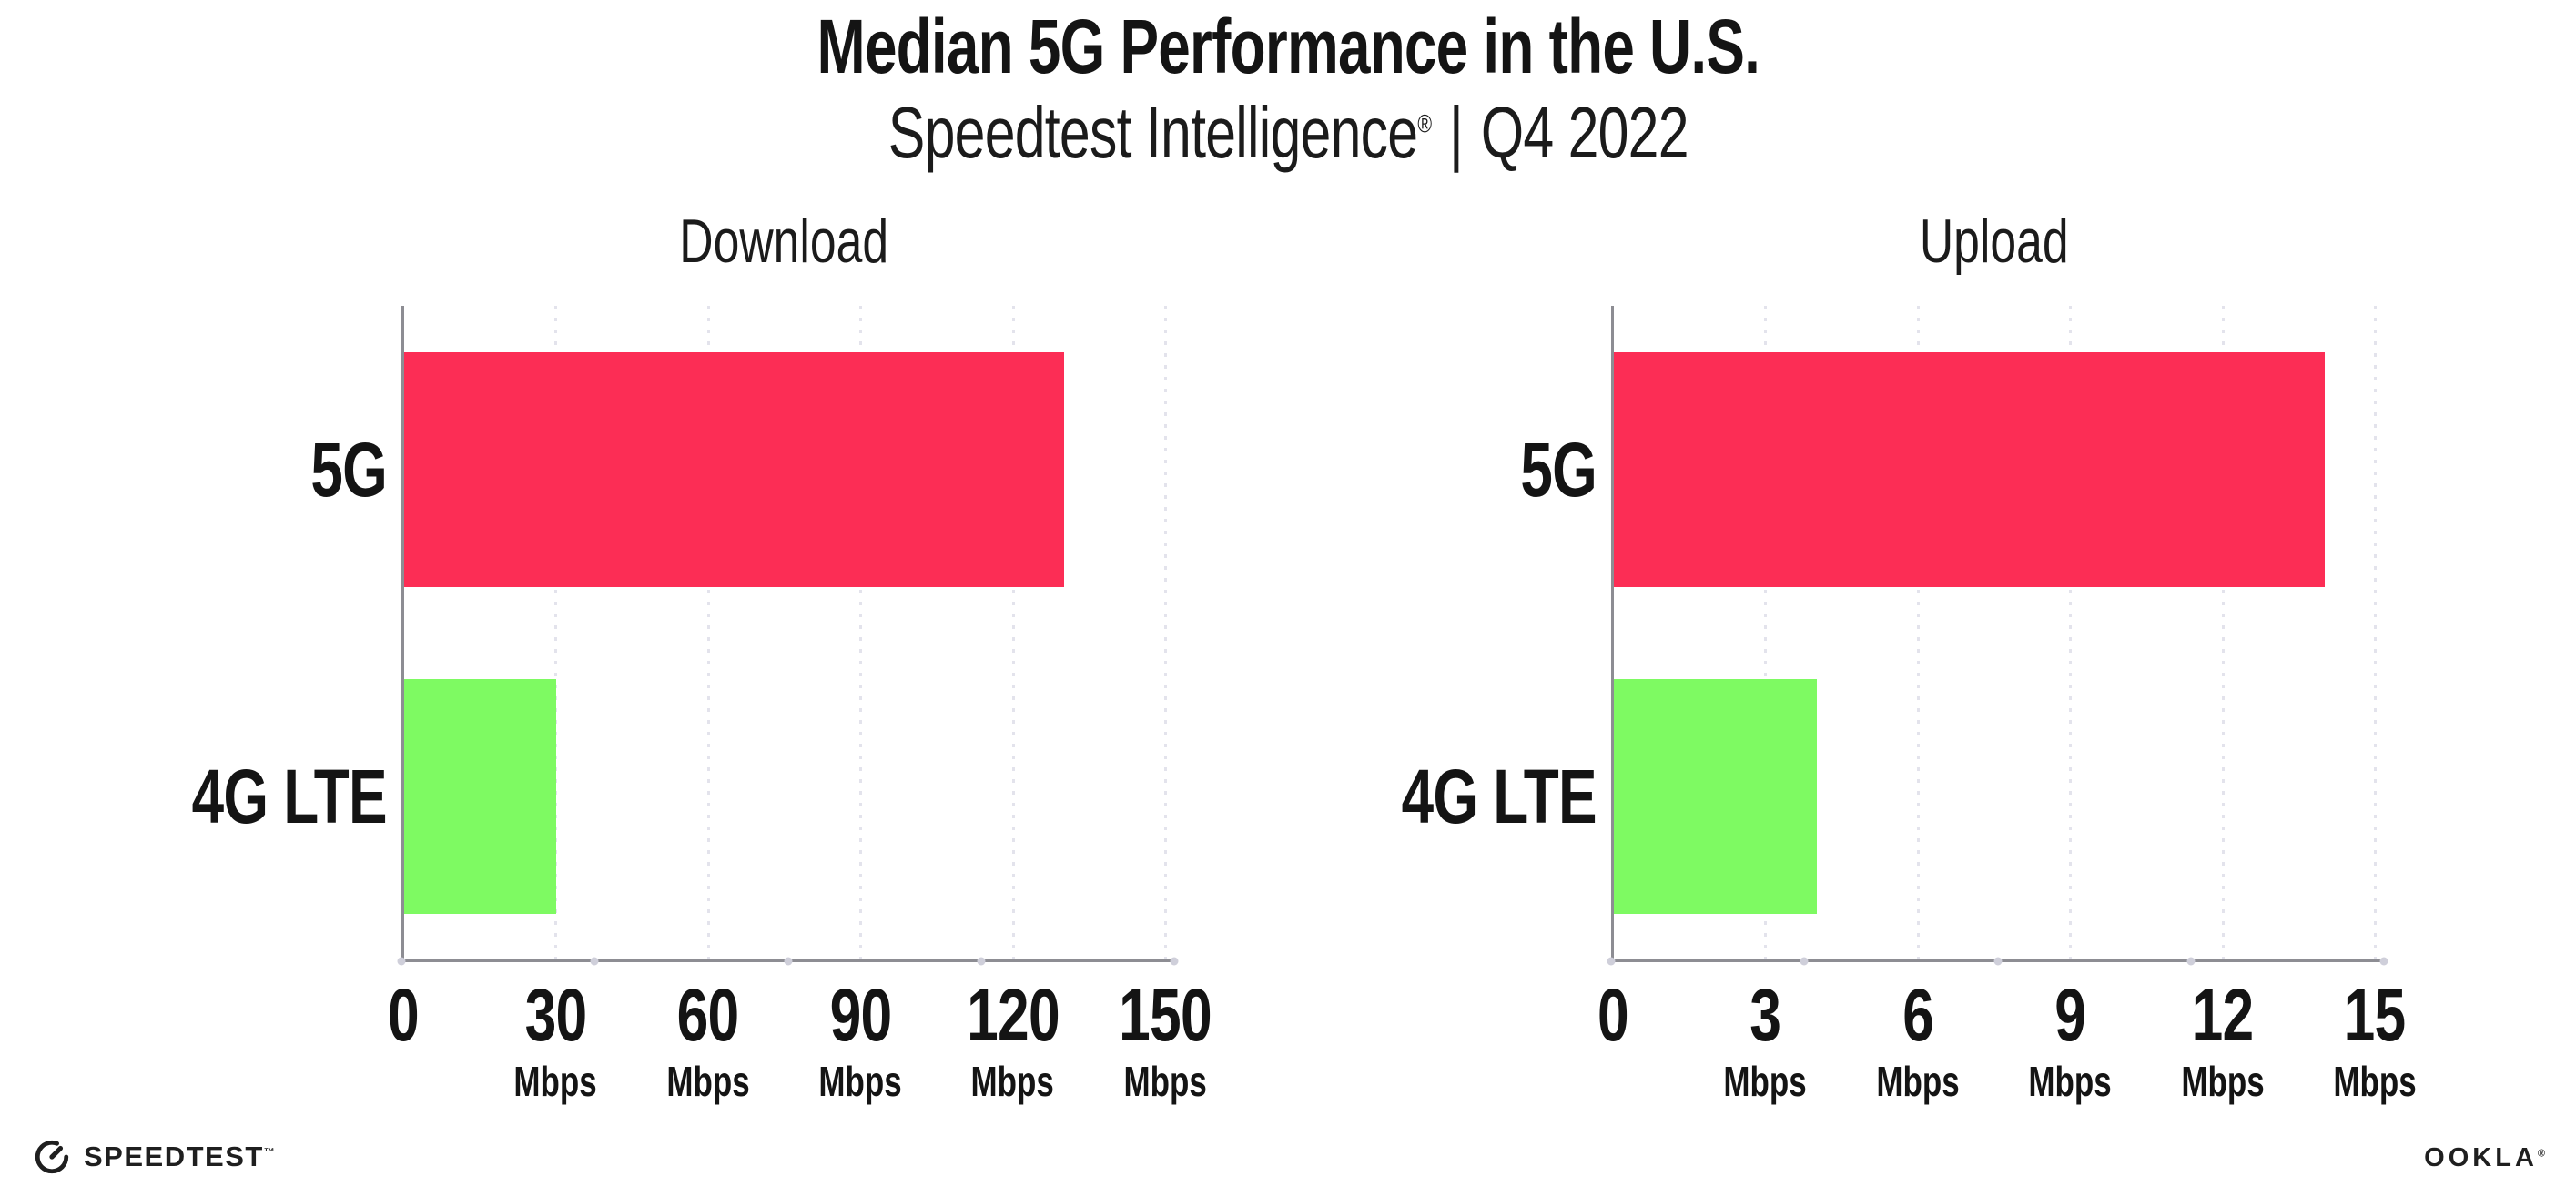 The width and height of the screenshot is (2576, 1197). I want to click on speedtest-logo: SPEEDTEST™, so click(154, 1157).